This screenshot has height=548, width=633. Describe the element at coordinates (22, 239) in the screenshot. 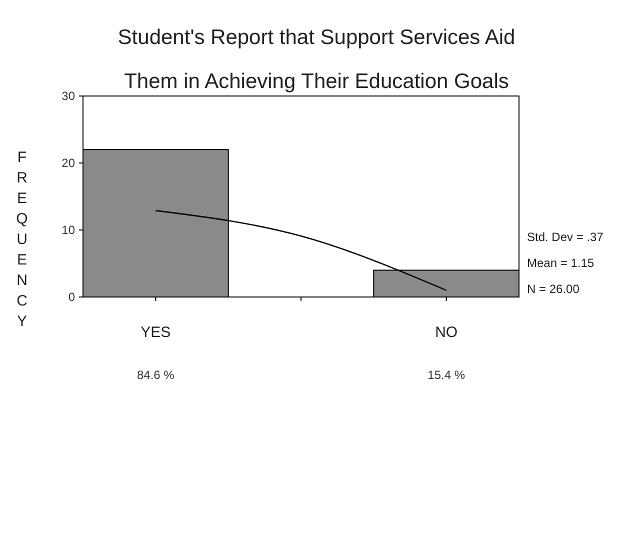

I see `text: FREQUENCY` at that location.